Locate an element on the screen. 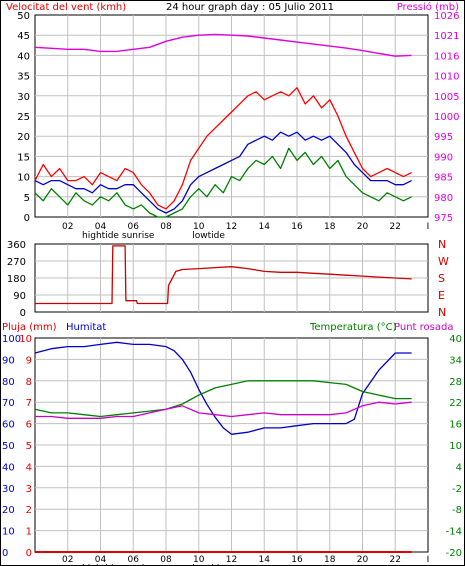 The image size is (465, 566). rain-y-tick-label: 0 is located at coordinates (29, 553).